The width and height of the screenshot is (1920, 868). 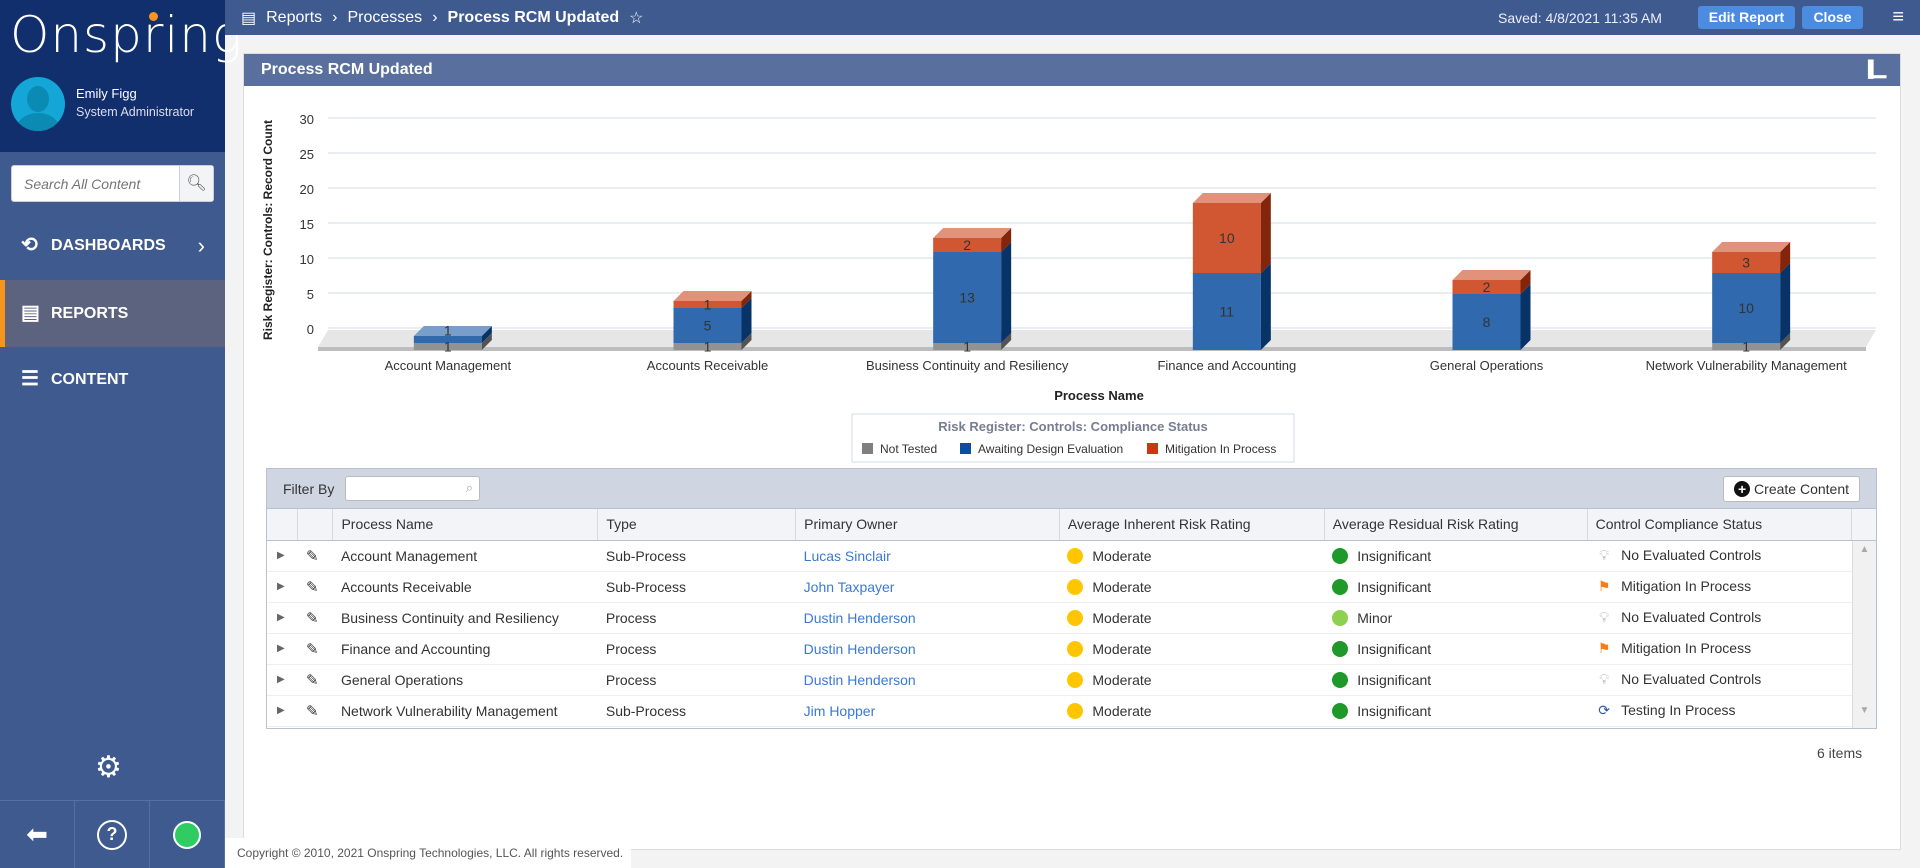 I want to click on column-header-primary-owner: Primary Owner, so click(x=927, y=525).